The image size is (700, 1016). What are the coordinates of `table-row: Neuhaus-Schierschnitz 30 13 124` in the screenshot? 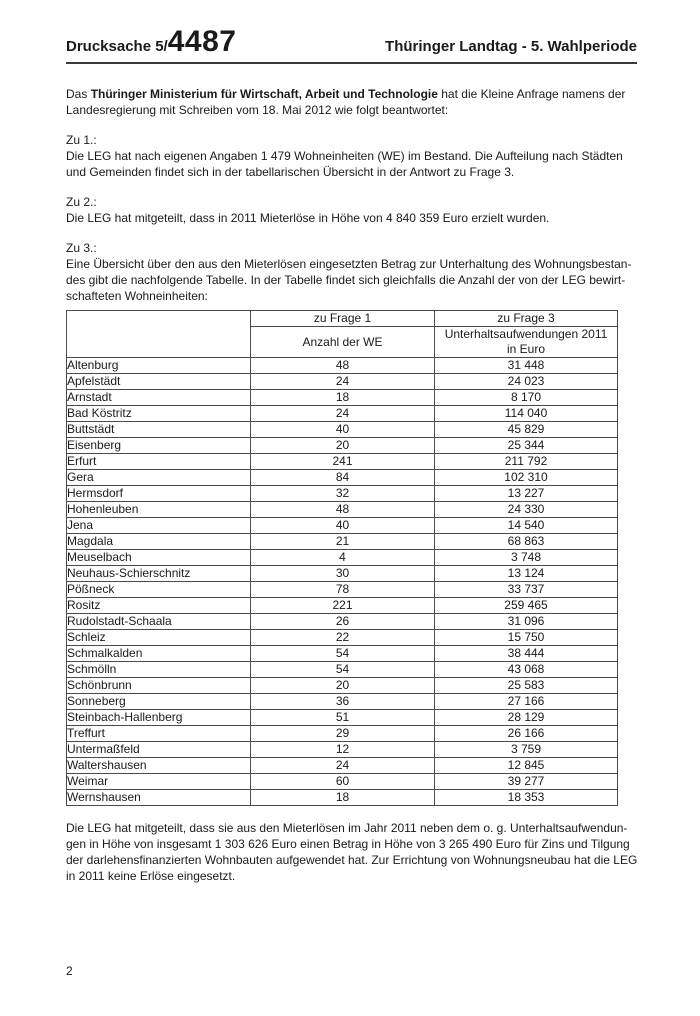 It's located at (342, 573).